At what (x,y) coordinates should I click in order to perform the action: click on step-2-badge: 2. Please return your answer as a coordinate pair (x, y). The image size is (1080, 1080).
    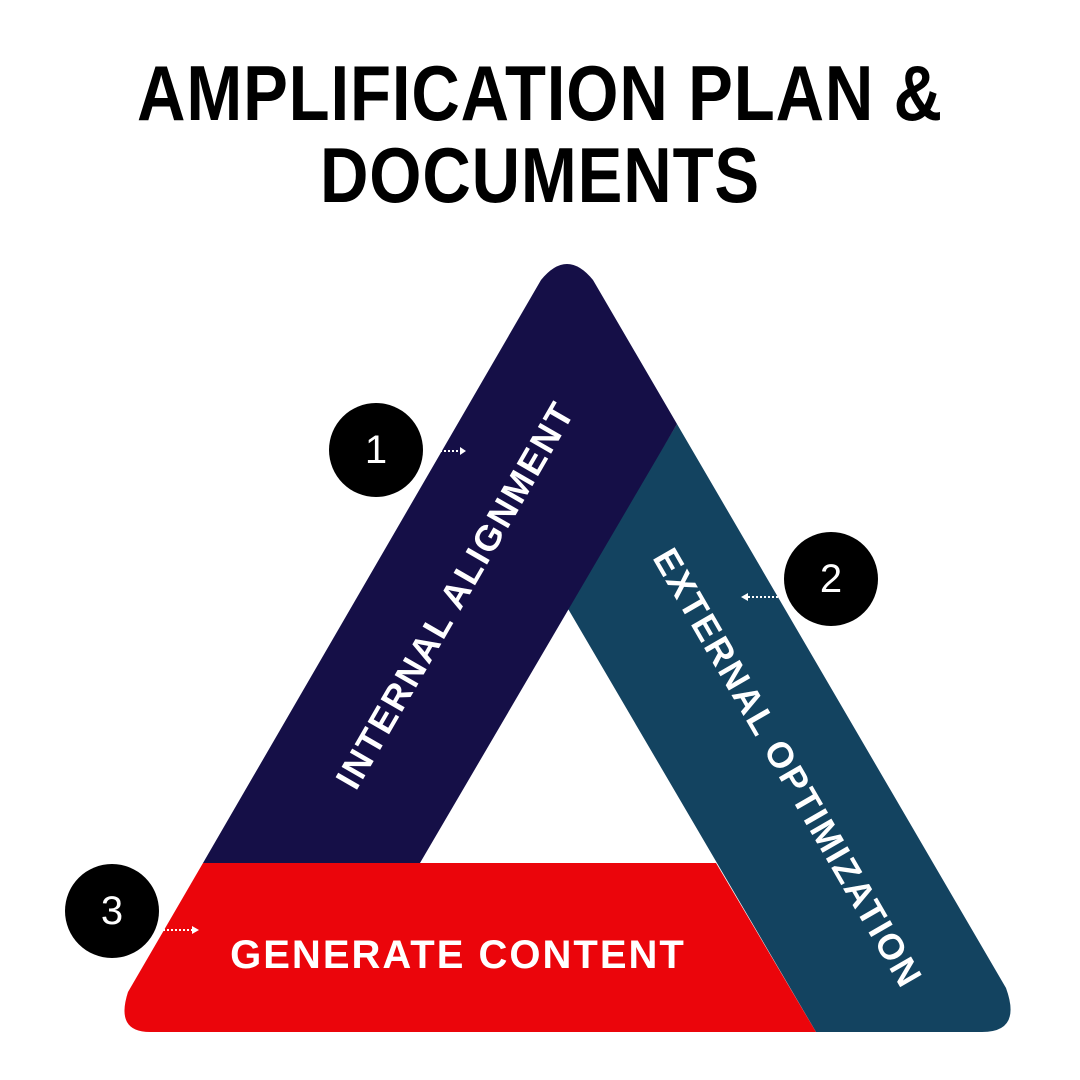
    Looking at the image, I should click on (831, 579).